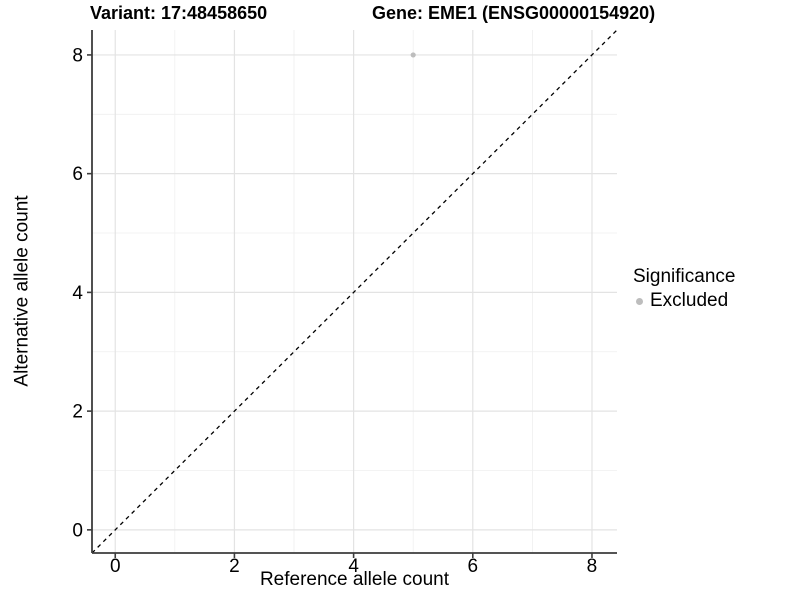  I want to click on variant-title: Variant: 17:48458650, so click(179, 13).